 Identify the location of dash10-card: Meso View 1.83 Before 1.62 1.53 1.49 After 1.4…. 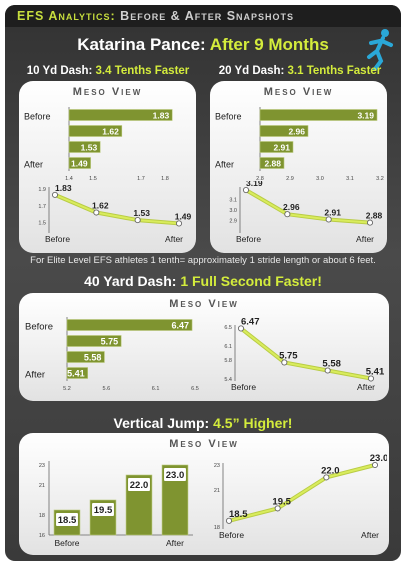
(107, 167).